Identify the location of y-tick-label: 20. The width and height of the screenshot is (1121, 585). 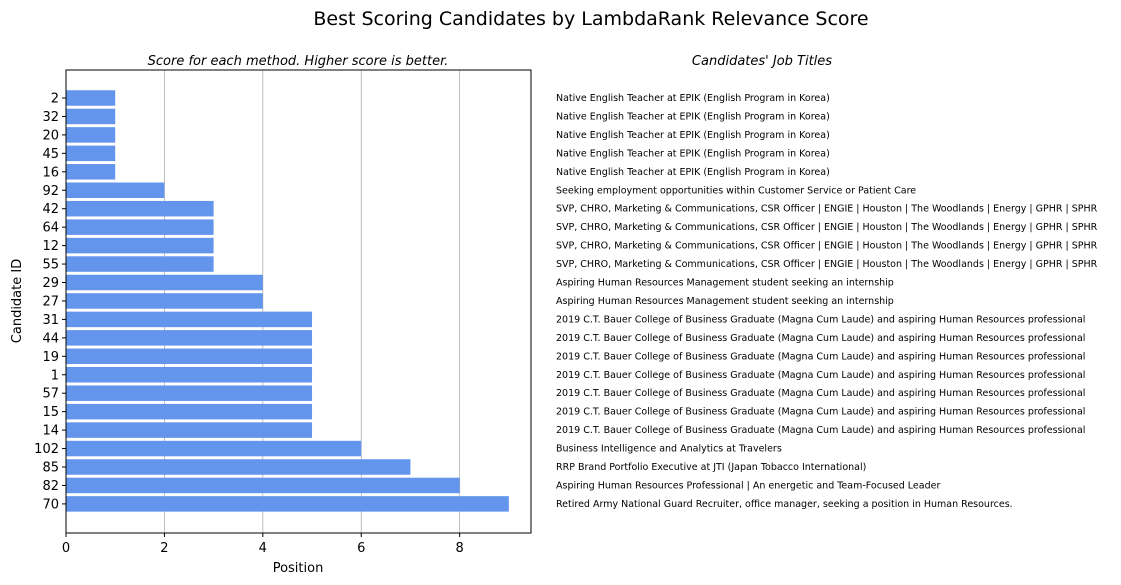
(50, 135).